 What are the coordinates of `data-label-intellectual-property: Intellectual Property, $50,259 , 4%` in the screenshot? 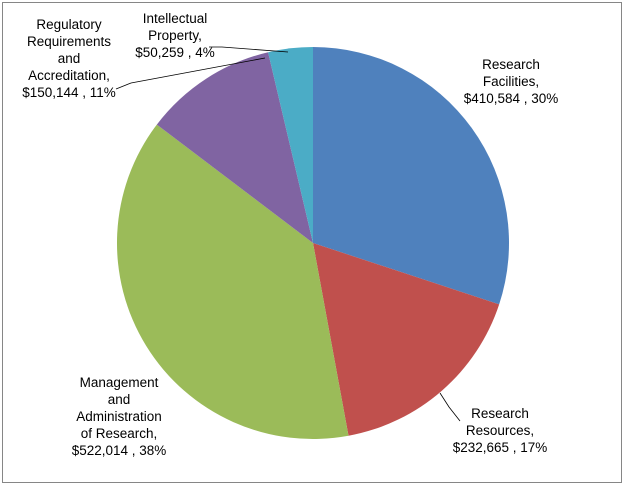 It's located at (175, 35).